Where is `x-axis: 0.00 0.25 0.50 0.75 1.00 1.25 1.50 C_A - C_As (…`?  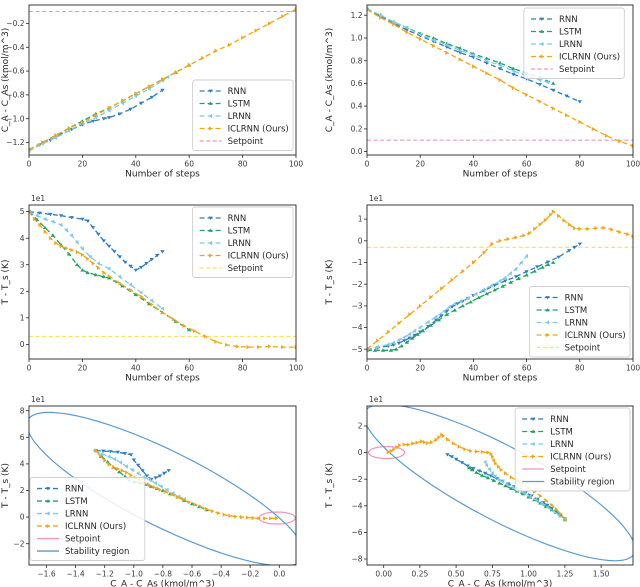
x-axis: 0.00 0.25 0.50 0.75 1.00 1.25 1.50 C_A - C_As (… is located at coordinates (492, 576).